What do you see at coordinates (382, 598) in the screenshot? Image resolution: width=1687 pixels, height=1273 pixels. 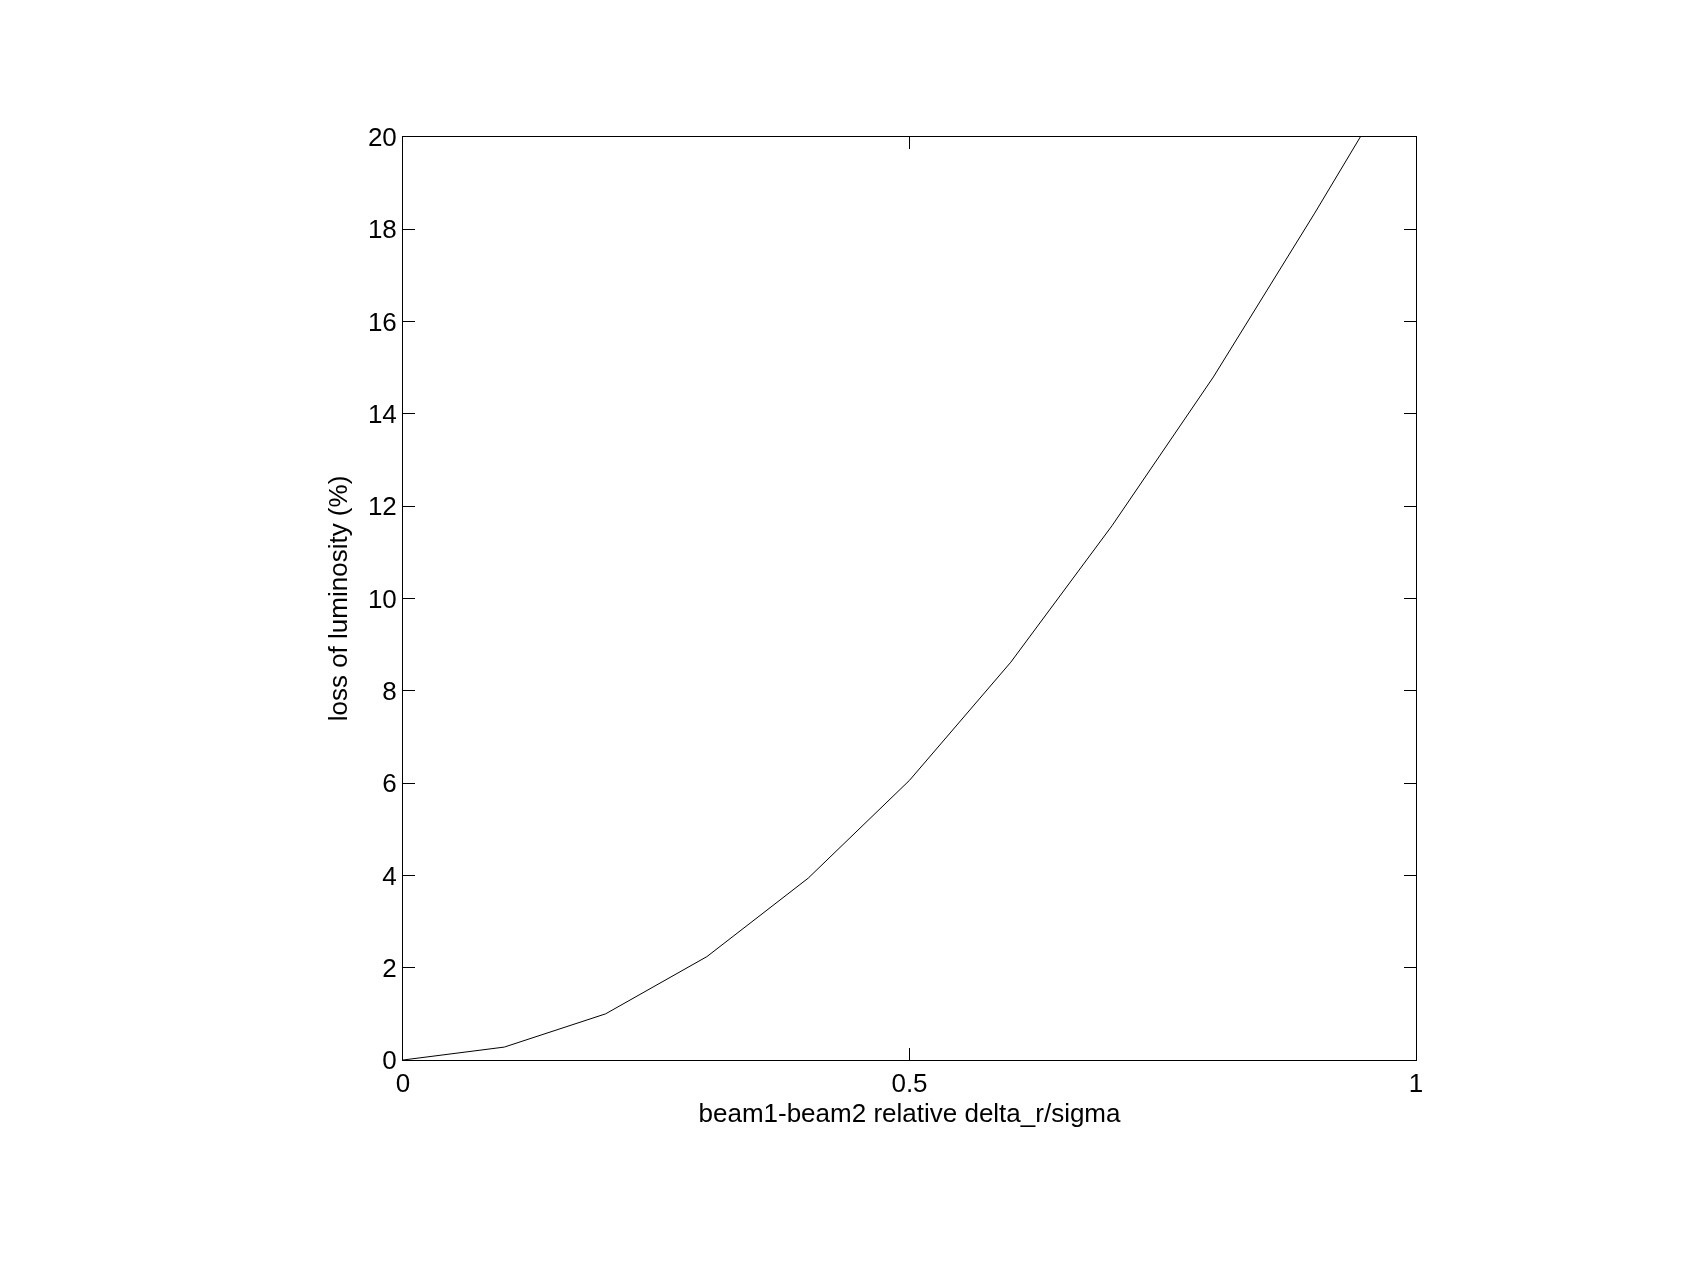 I see `y-tick-label: 10` at bounding box center [382, 598].